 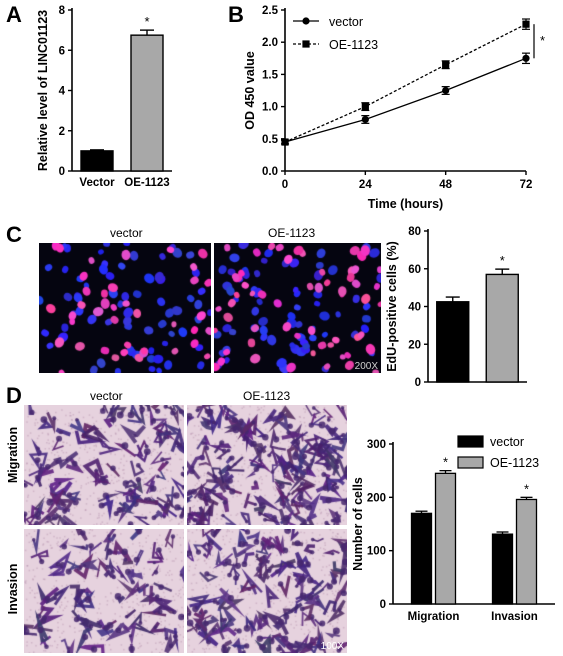 I want to click on x-tick-label: Migration, so click(x=434, y=617).